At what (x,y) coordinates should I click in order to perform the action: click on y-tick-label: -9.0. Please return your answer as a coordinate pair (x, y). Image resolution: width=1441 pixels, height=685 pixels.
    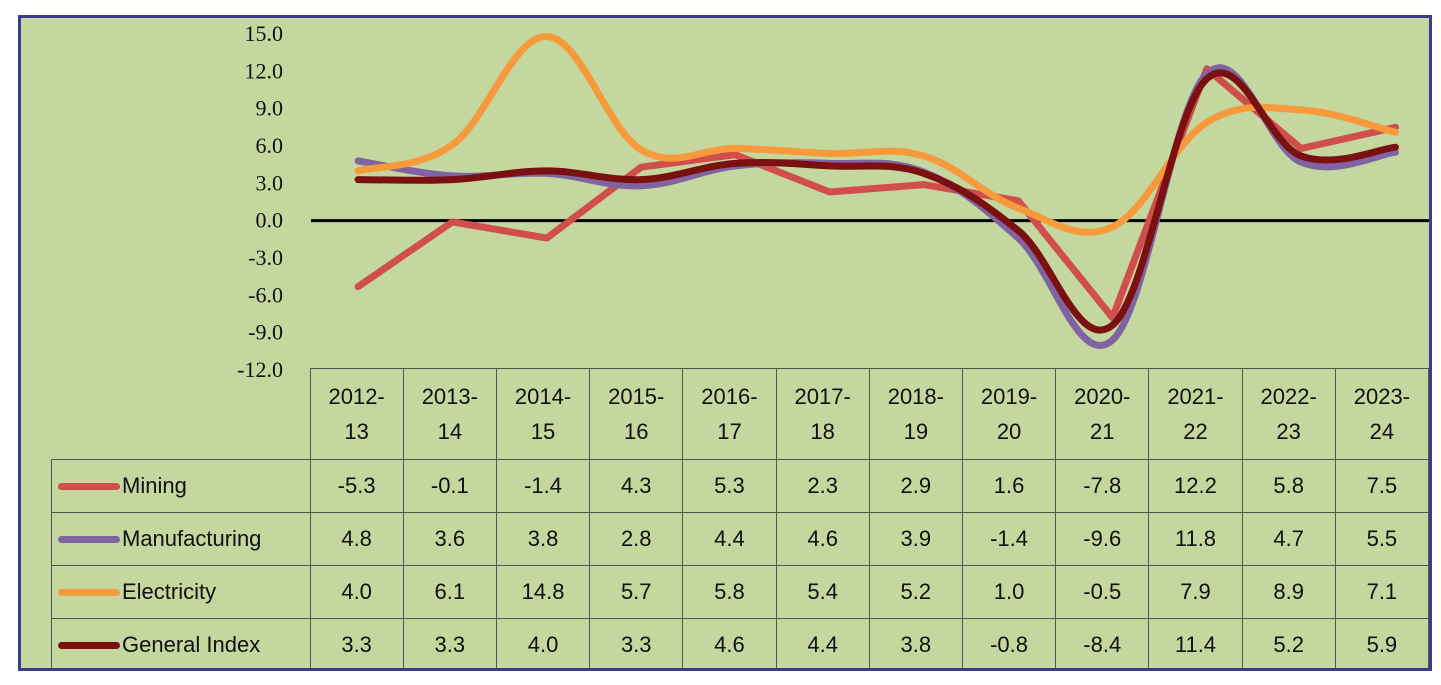
    Looking at the image, I should click on (265, 332).